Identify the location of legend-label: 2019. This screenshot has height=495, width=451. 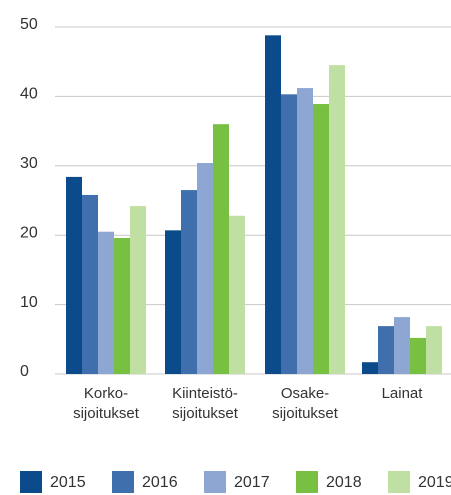
(434, 482).